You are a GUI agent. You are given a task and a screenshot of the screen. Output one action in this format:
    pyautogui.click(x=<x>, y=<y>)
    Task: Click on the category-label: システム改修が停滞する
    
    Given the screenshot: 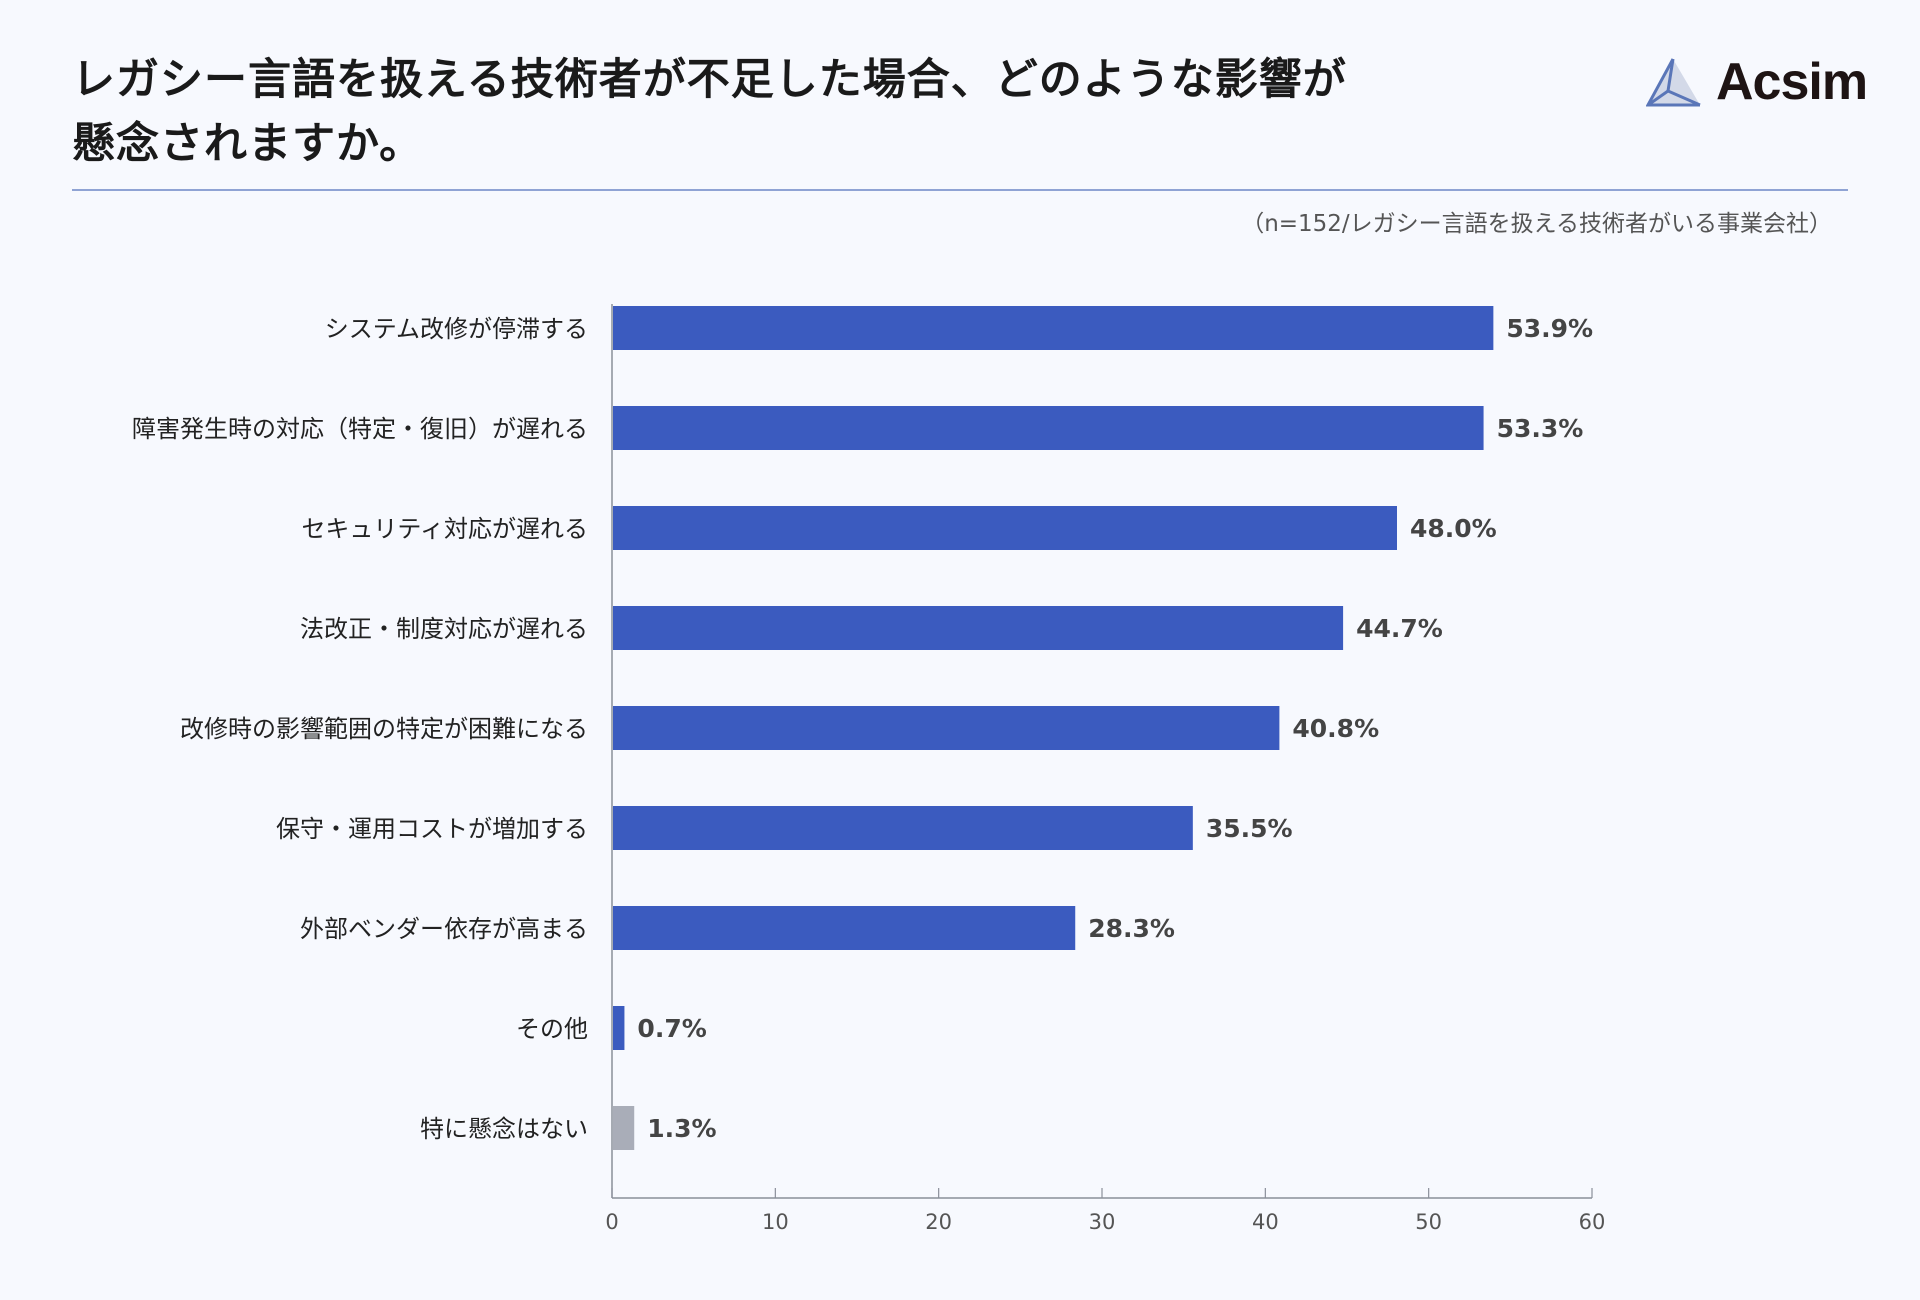 What is the action you would take?
    pyautogui.click(x=456, y=329)
    